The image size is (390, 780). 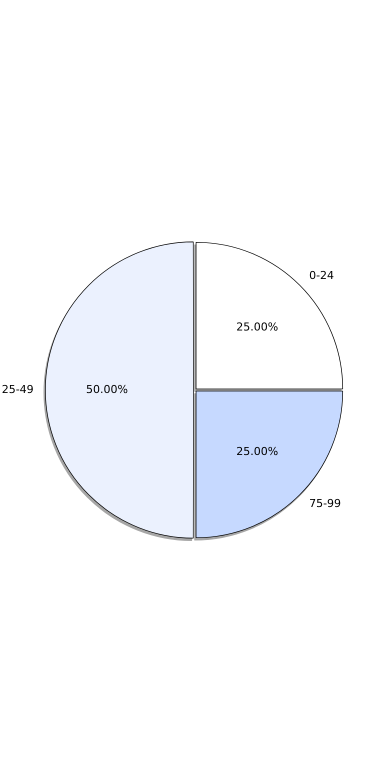 I want to click on slice-label: 0-24, so click(x=321, y=275).